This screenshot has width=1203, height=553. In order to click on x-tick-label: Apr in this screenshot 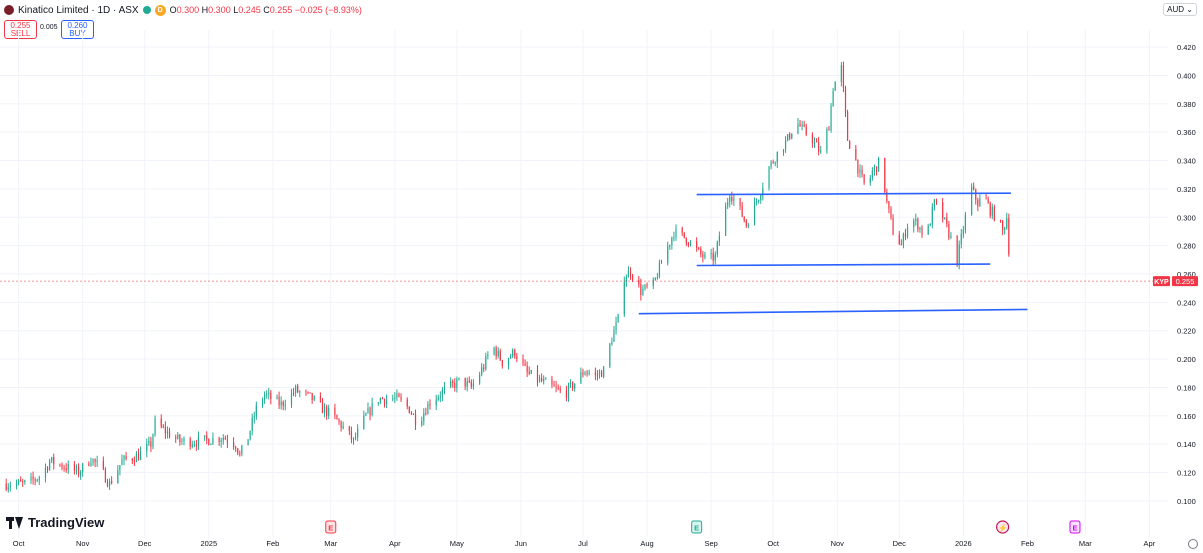, I will do `click(1150, 543)`.